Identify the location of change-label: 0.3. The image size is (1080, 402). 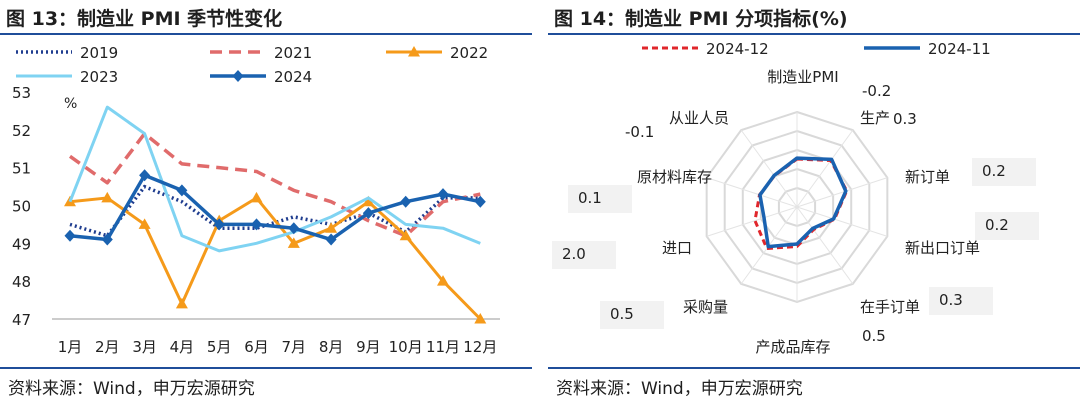
(905, 119).